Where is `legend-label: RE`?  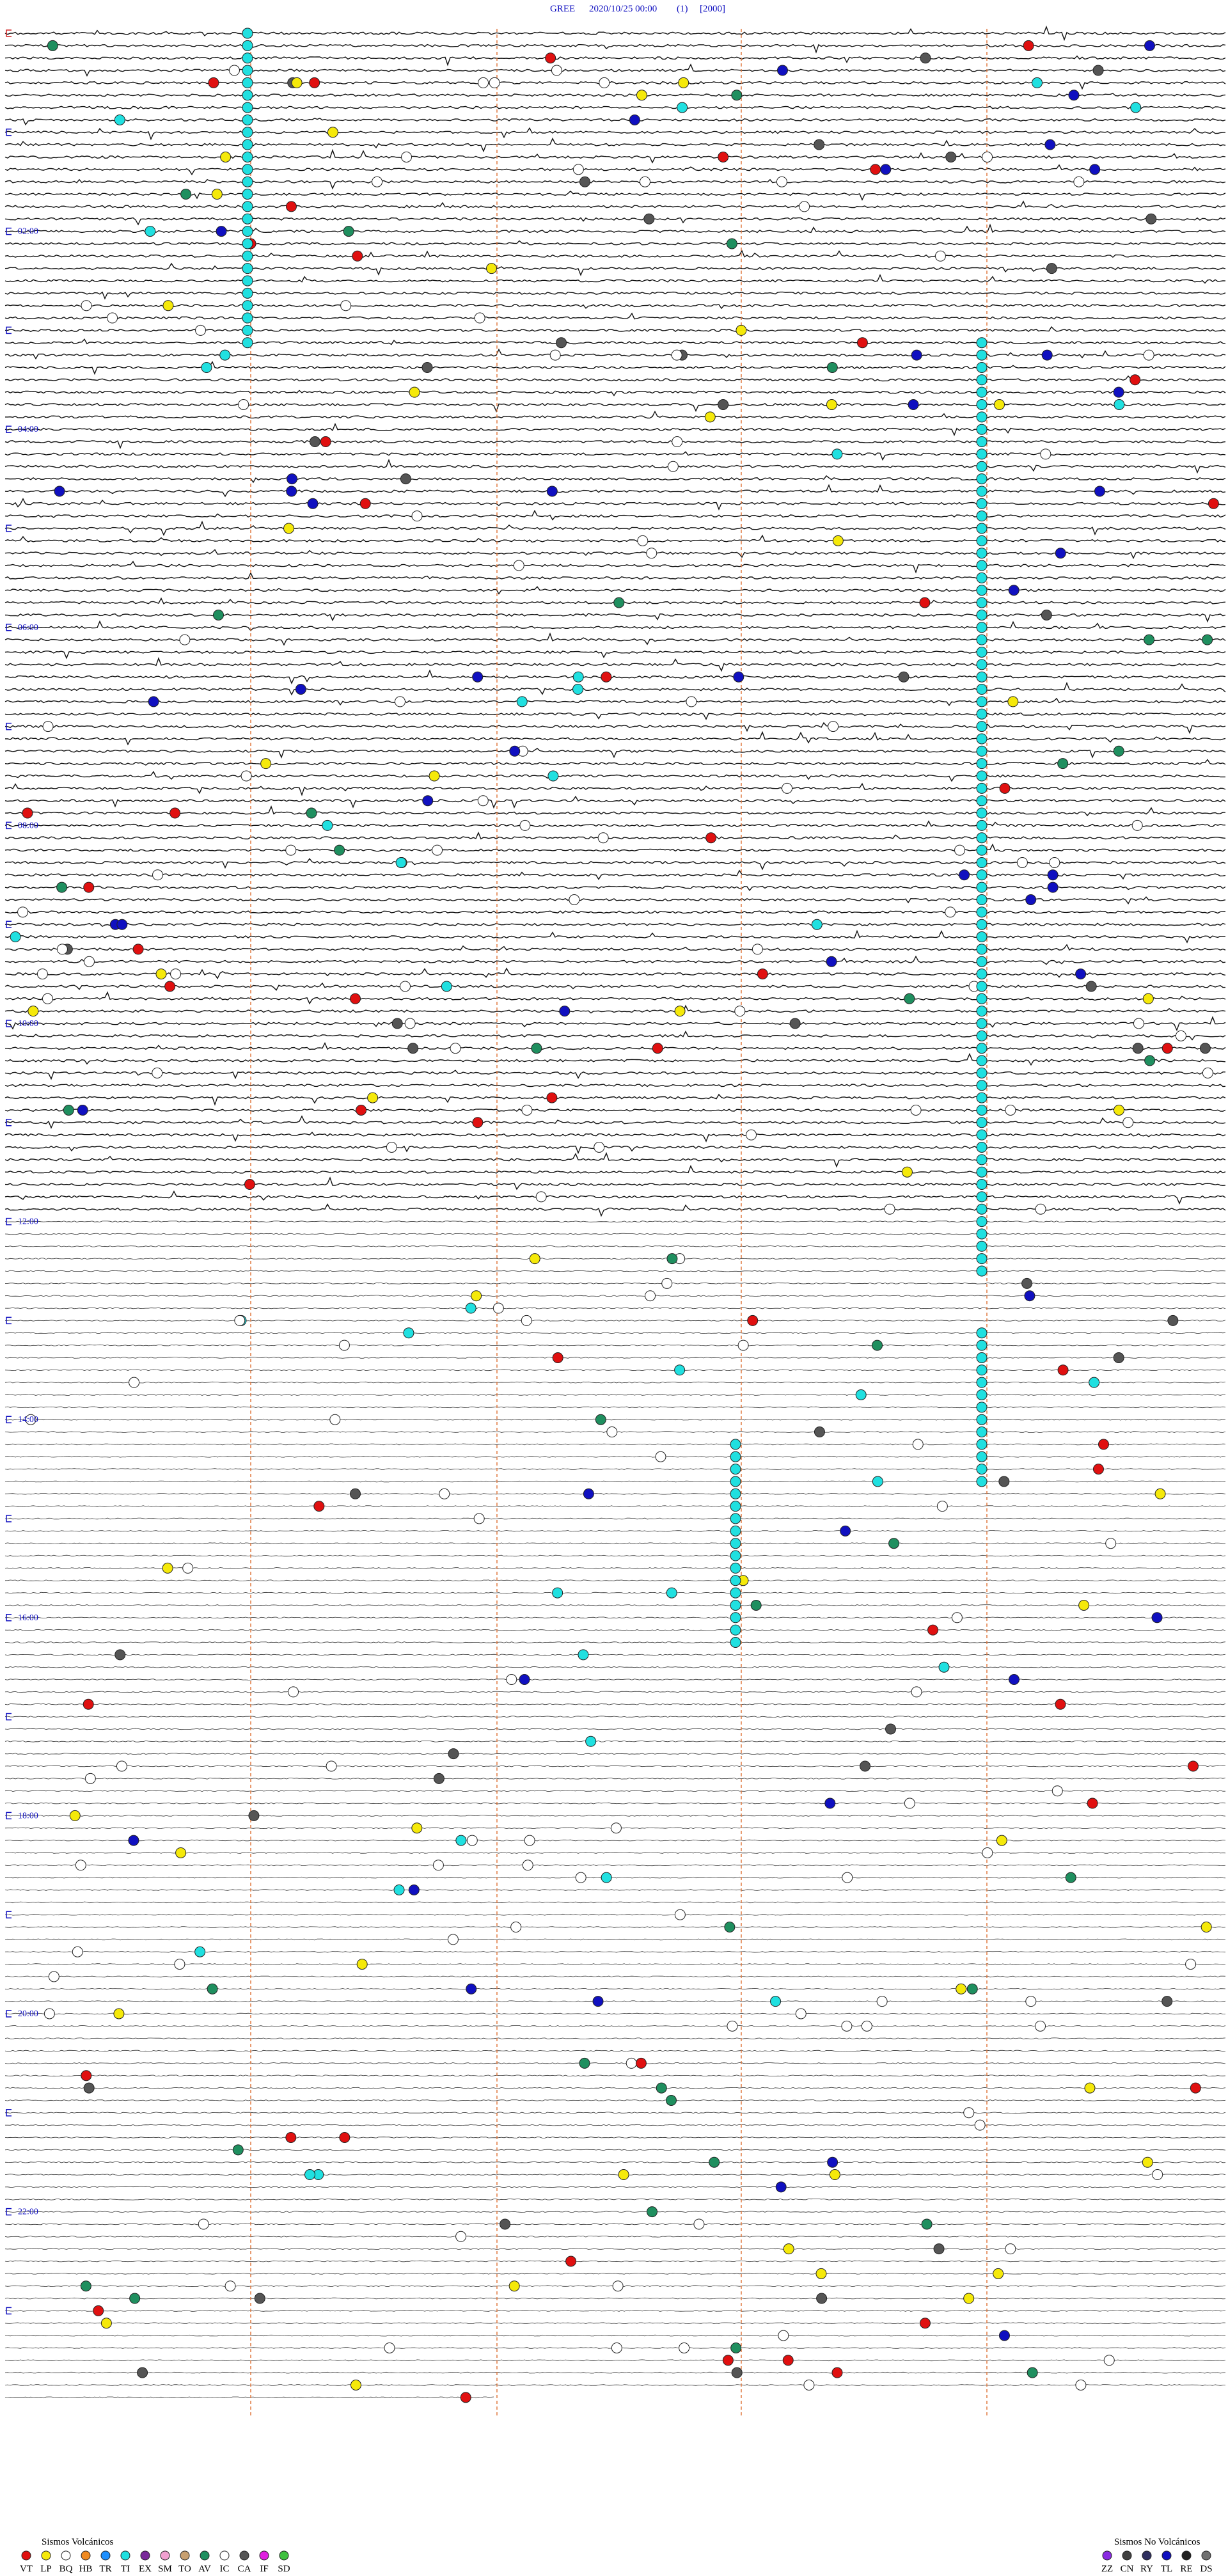 legend-label: RE is located at coordinates (1186, 2569).